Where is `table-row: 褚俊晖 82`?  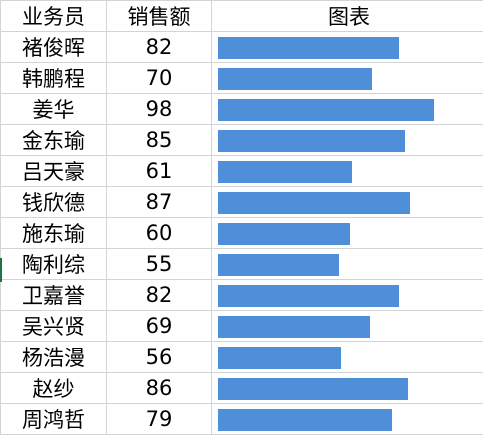
table-row: 褚俊晖 82 is located at coordinates (241, 47).